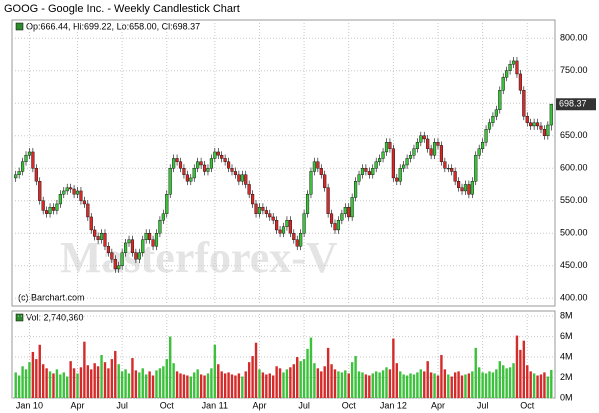  What do you see at coordinates (574, 200) in the screenshot?
I see `y-tick-label: 550.00` at bounding box center [574, 200].